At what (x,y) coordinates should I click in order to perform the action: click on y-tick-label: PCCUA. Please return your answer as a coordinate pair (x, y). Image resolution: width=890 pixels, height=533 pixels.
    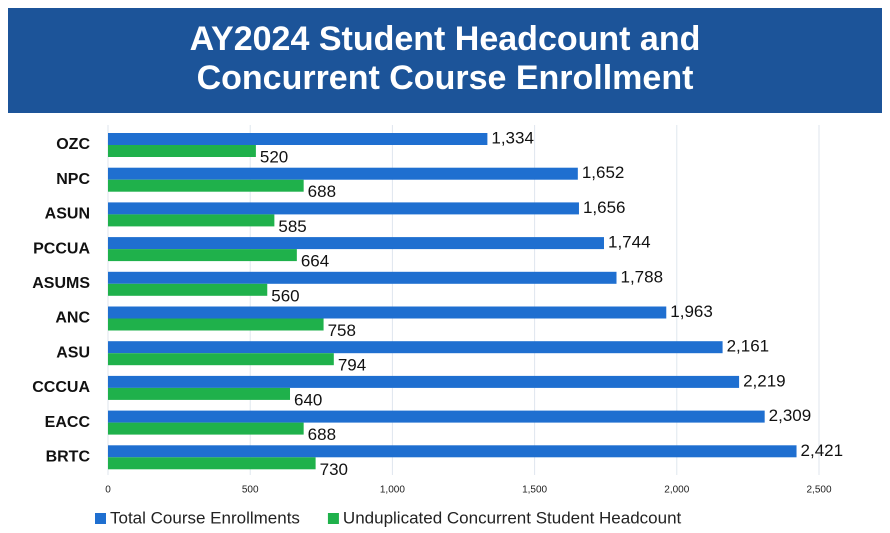
    Looking at the image, I should click on (61, 248).